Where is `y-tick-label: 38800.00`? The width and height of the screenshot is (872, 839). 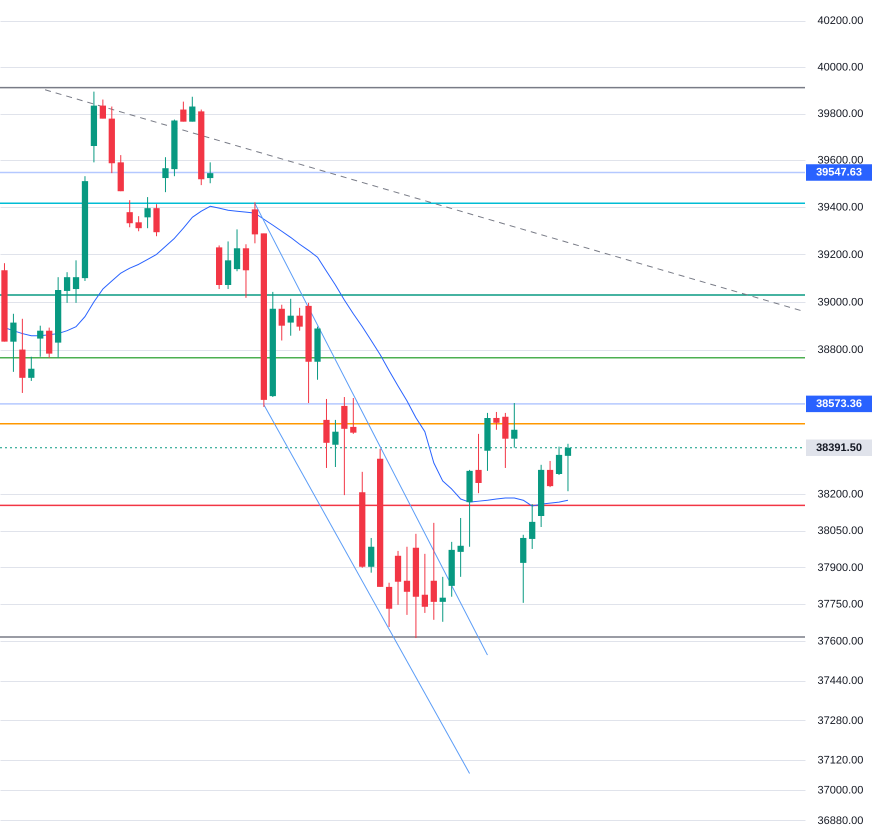 y-tick-label: 38800.00 is located at coordinates (841, 350).